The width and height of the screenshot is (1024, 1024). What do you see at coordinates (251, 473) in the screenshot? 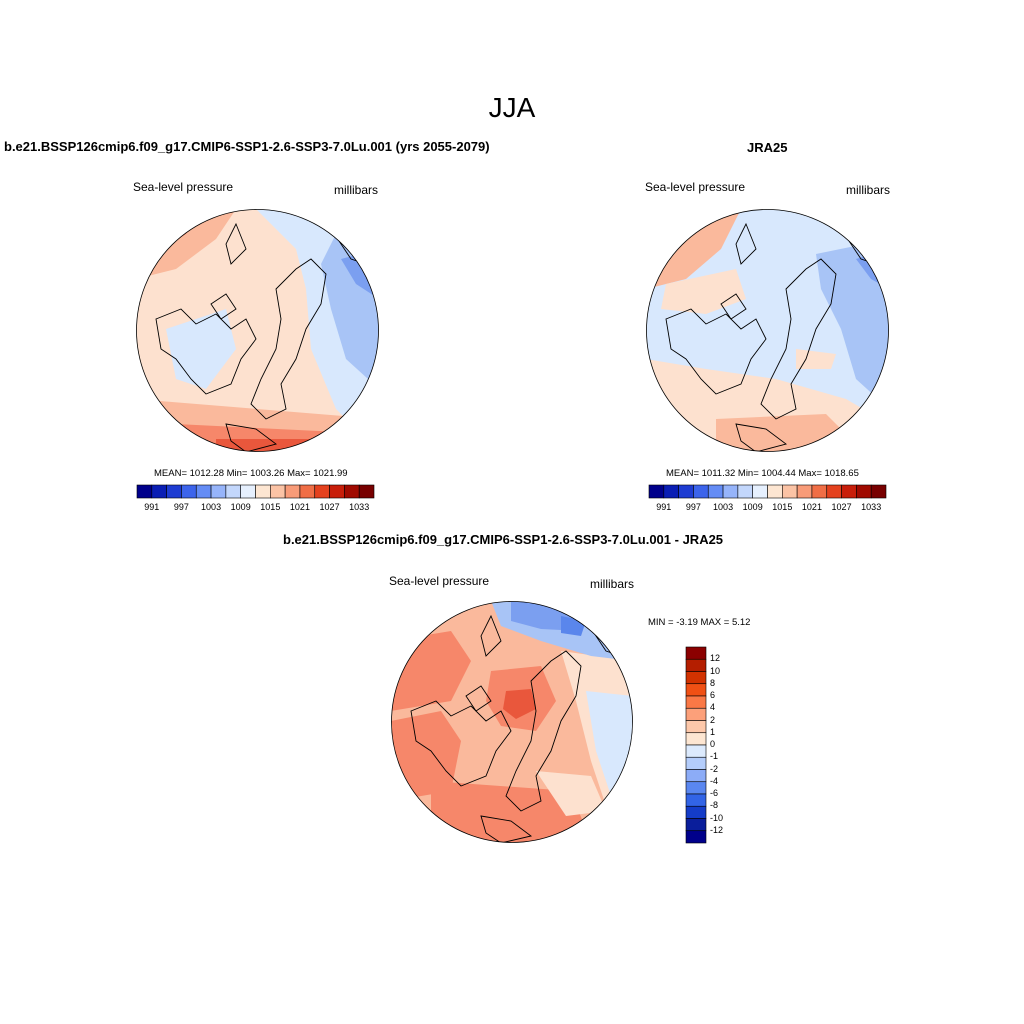
I see `stats-model: MEAN= 1012.28 Min= 1003.26 Max= 1021.99` at bounding box center [251, 473].